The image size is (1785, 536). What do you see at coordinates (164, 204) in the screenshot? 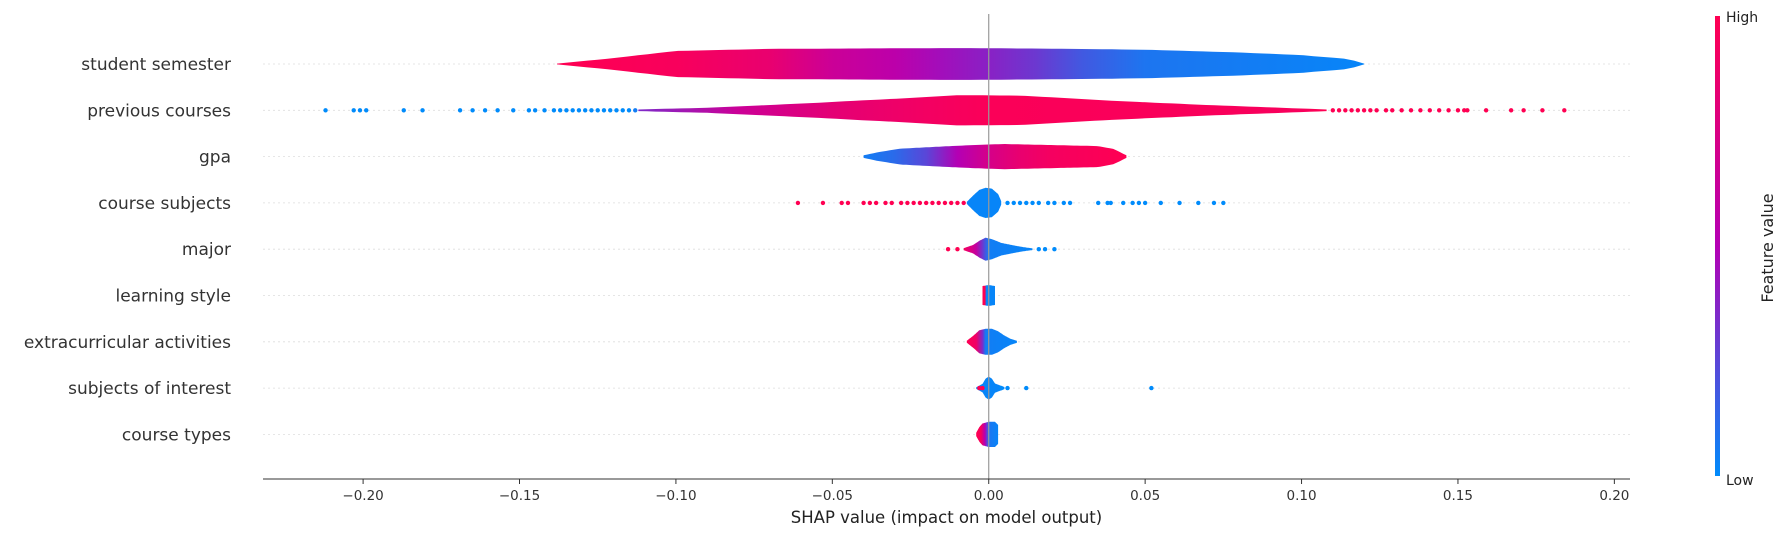
I see `feature-label: course subjects` at bounding box center [164, 204].